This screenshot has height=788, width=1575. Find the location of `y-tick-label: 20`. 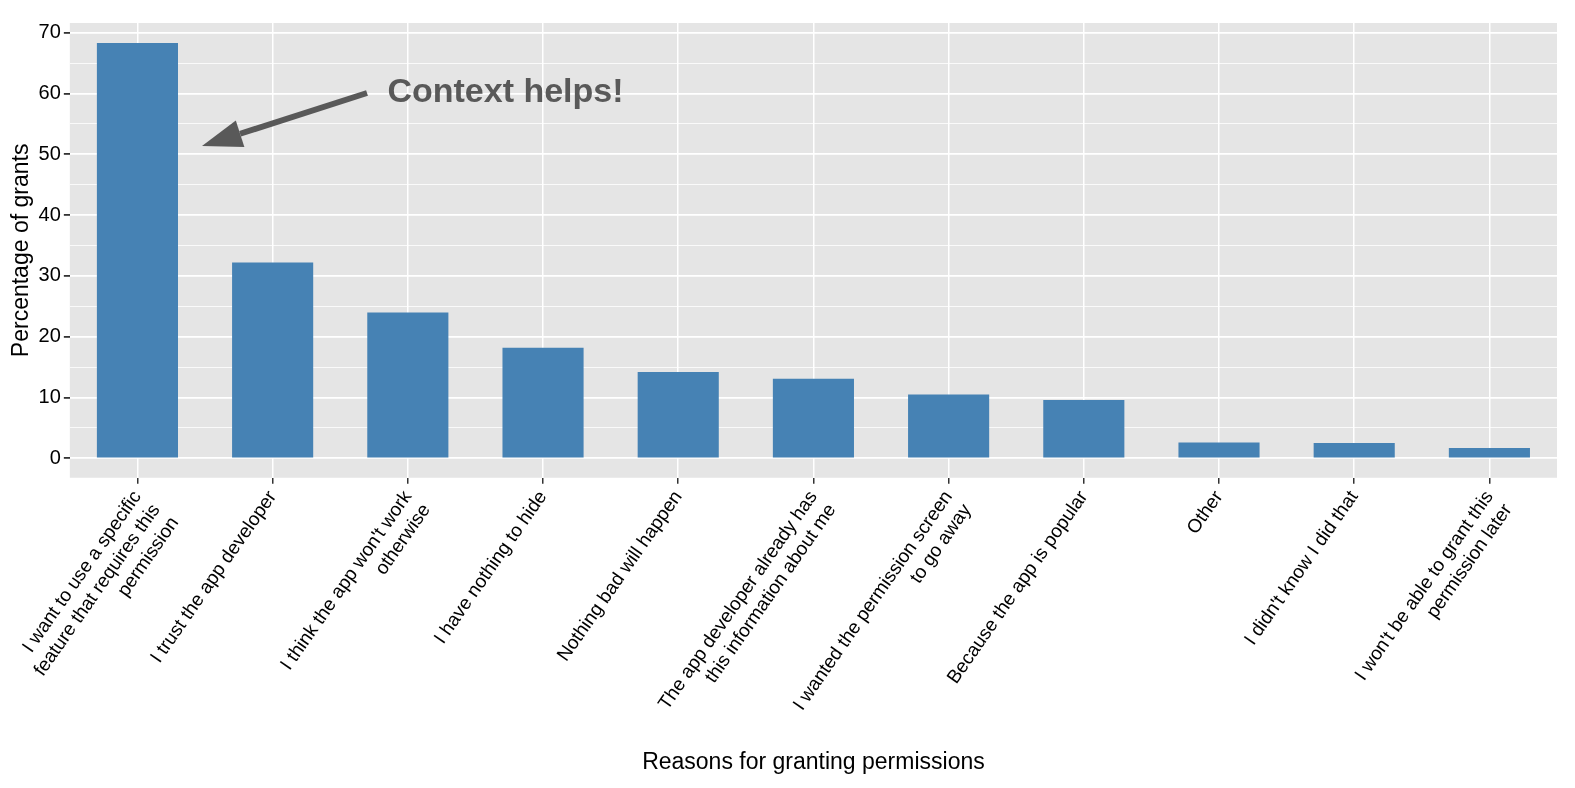

y-tick-label: 20 is located at coordinates (49, 335).